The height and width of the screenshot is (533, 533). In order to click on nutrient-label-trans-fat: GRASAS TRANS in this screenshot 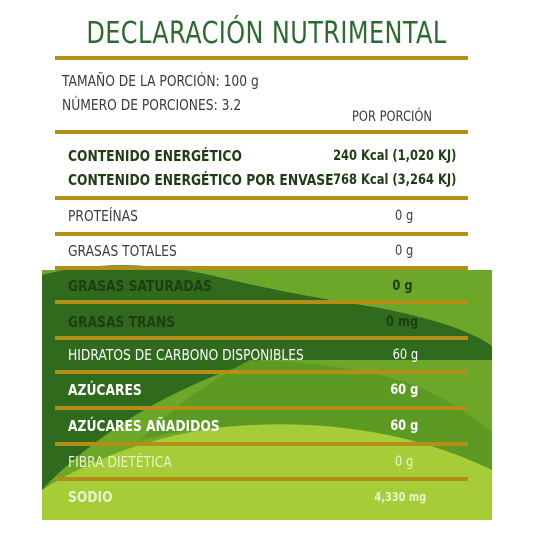, I will do `click(122, 322)`.